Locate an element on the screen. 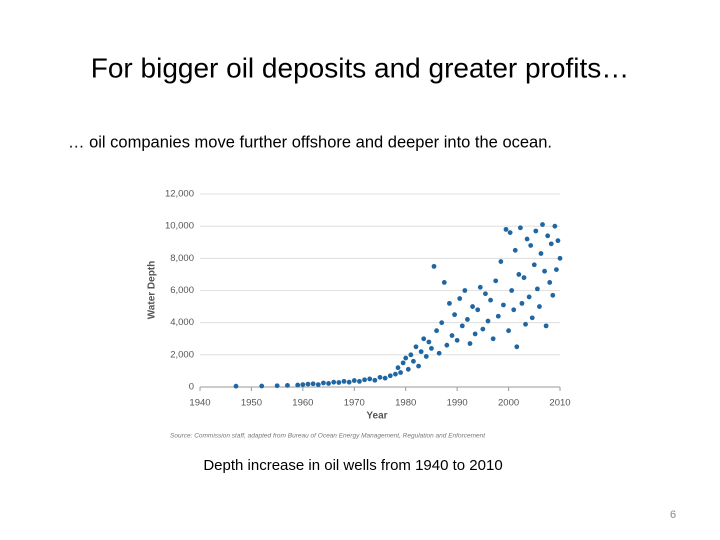 The width and height of the screenshot is (720, 540). y-tick-label: 4,000 is located at coordinates (182, 322).